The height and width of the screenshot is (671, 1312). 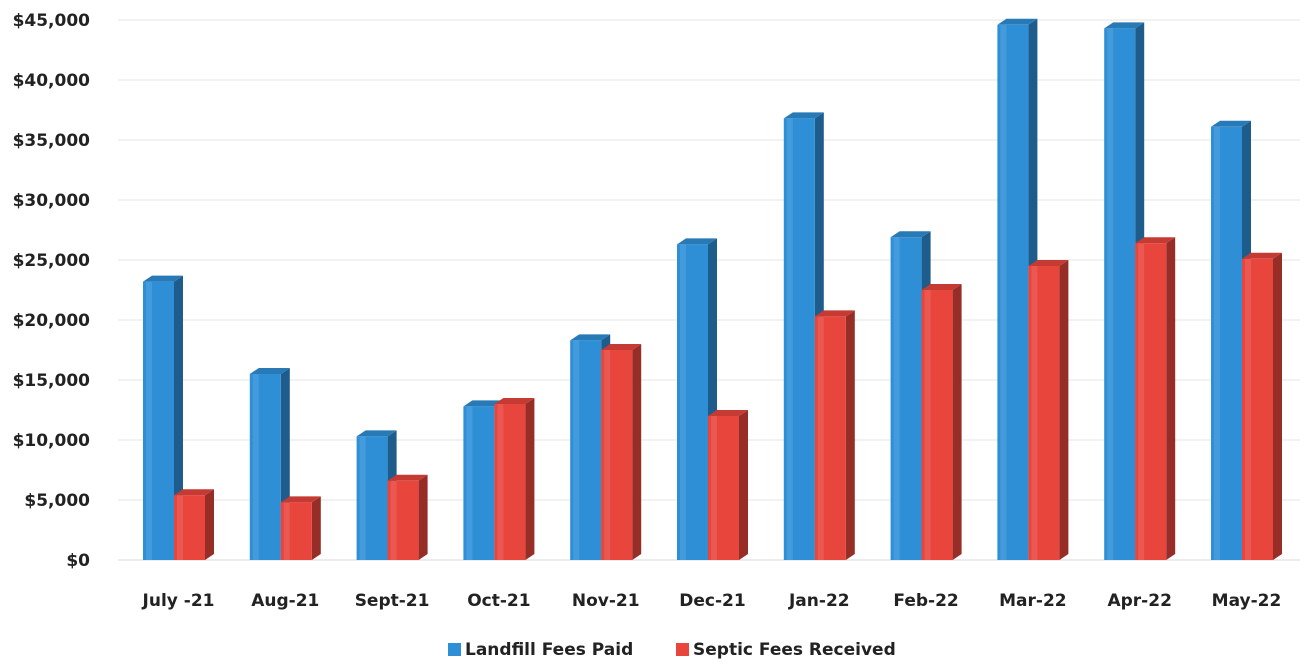 What do you see at coordinates (285, 601) in the screenshot?
I see `x-tick-label: Aug-21` at bounding box center [285, 601].